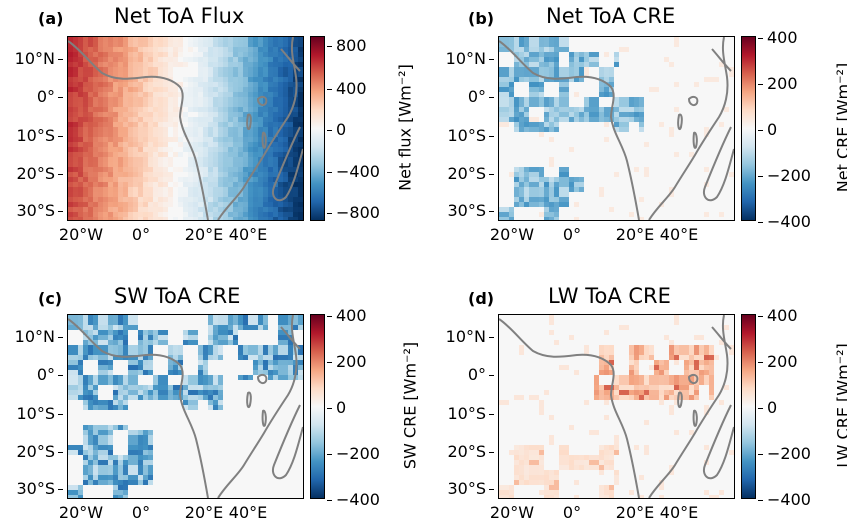  I want to click on map-sw-toa-cre, so click(185, 406).